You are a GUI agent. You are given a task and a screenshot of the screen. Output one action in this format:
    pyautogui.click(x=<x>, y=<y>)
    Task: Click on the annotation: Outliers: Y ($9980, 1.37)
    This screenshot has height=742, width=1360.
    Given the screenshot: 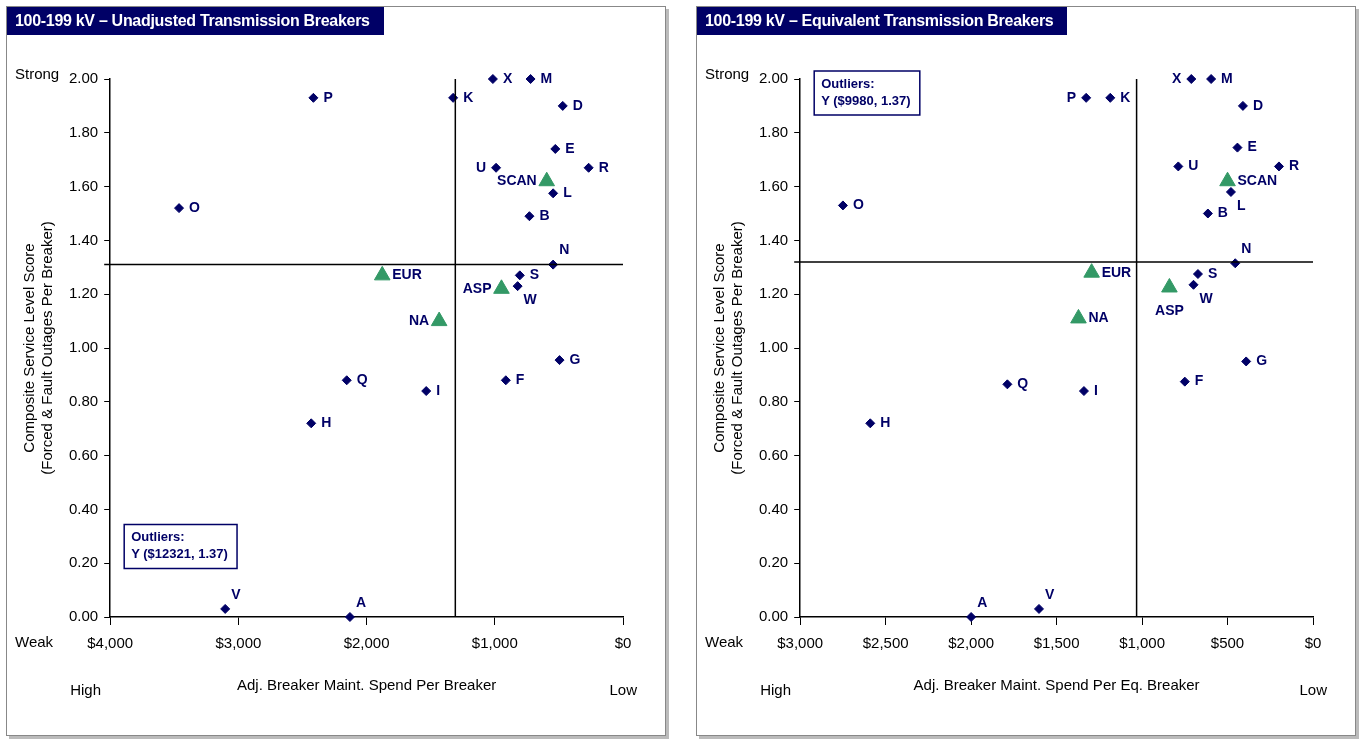 What is the action you would take?
    pyautogui.click(x=866, y=91)
    